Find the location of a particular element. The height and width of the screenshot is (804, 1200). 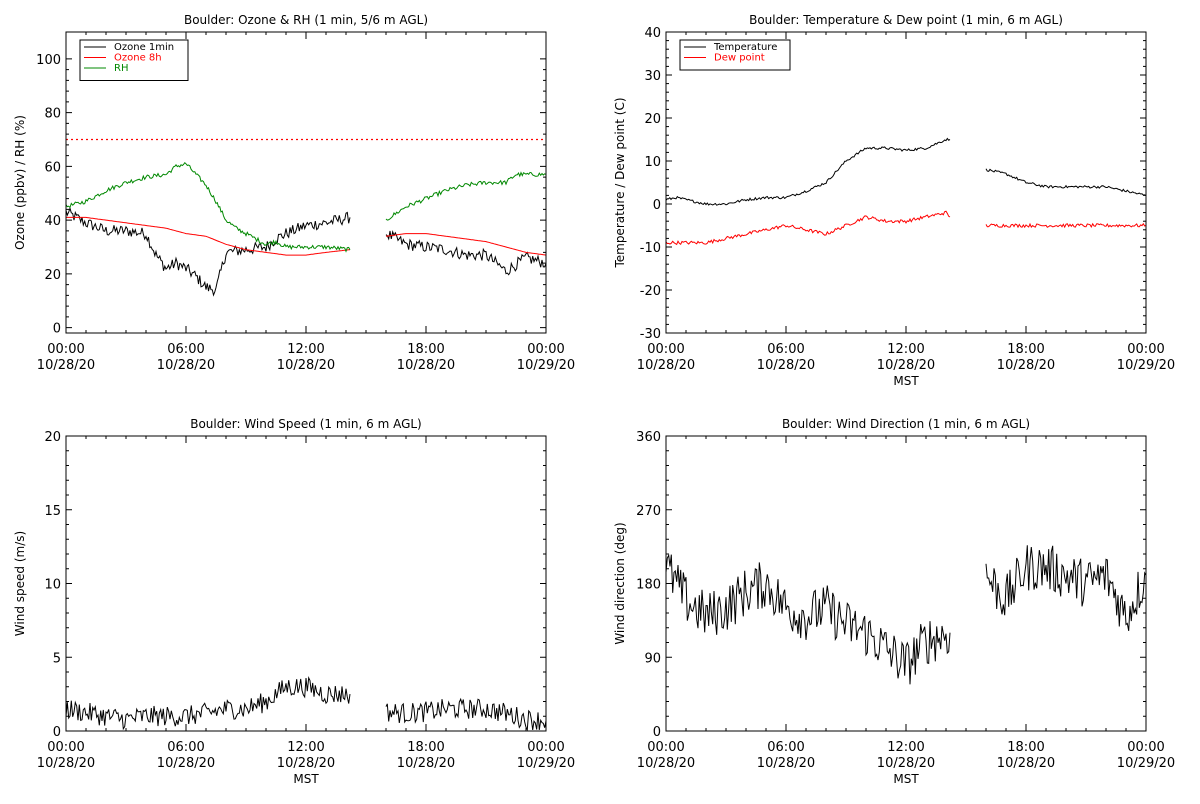

chart-title: Boulder: Wind Speed (1 min, 6 m AGL) is located at coordinates (306, 424).